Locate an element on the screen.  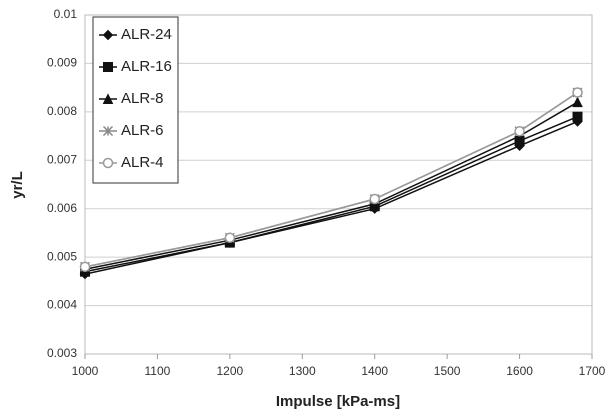
x-tick-label: 1000 is located at coordinates (85, 371).